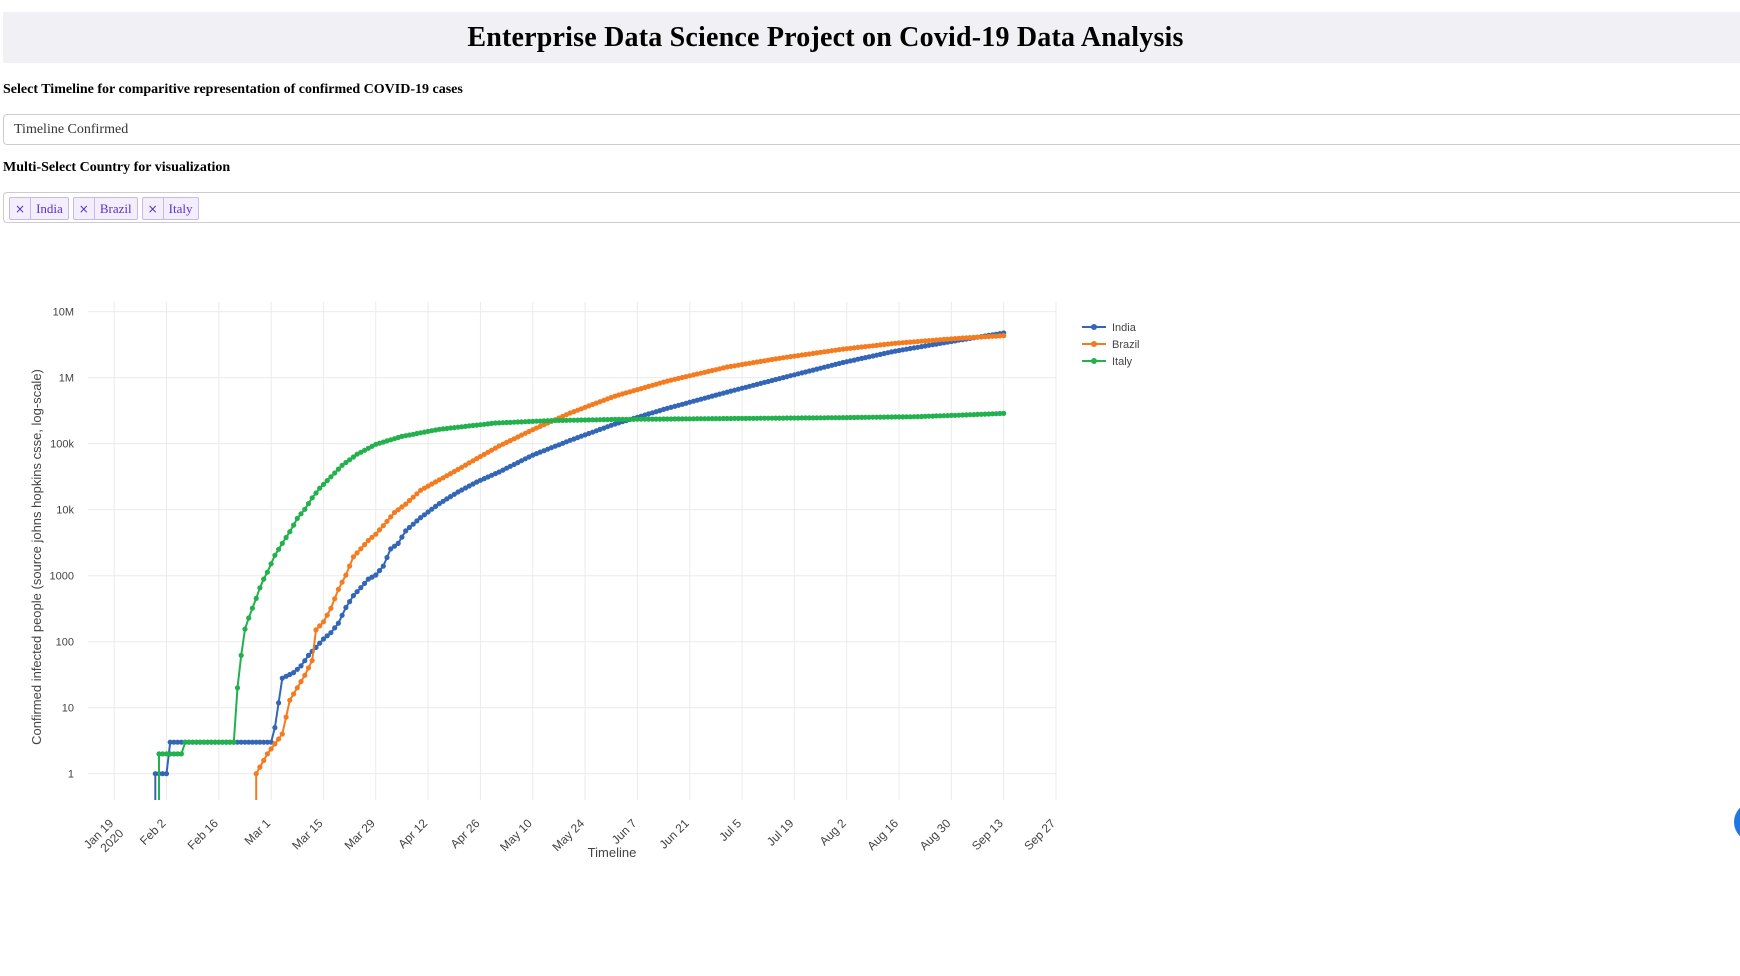 The width and height of the screenshot is (1740, 976). What do you see at coordinates (258, 832) in the screenshot?
I see `x-tick-label-group: Mar 1` at bounding box center [258, 832].